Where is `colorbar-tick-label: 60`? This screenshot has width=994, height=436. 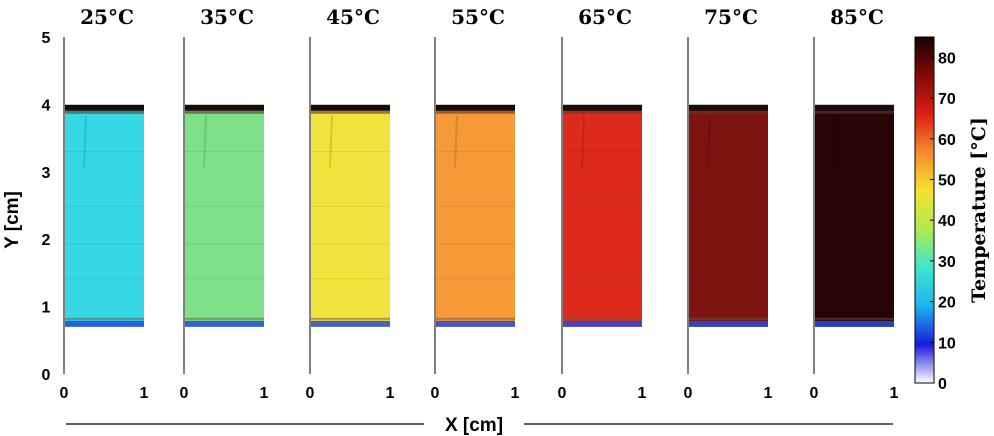 colorbar-tick-label: 60 is located at coordinates (947, 140).